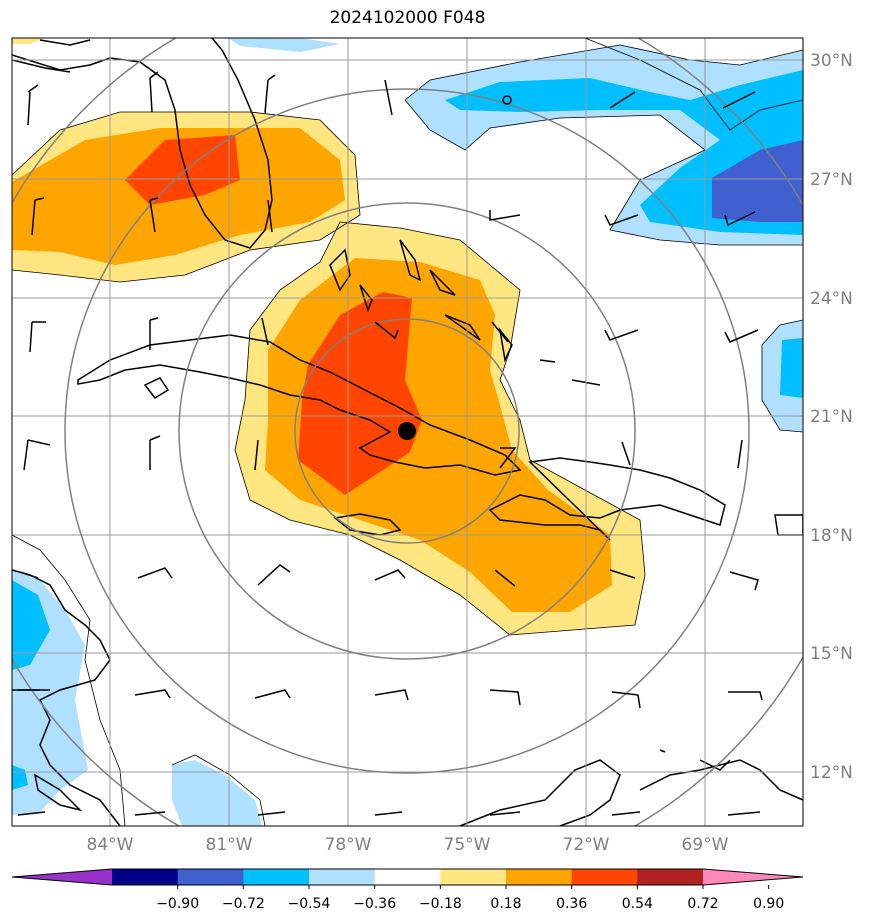 The image size is (873, 924). I want to click on colorbar-tick-label: 0.90, so click(768, 904).